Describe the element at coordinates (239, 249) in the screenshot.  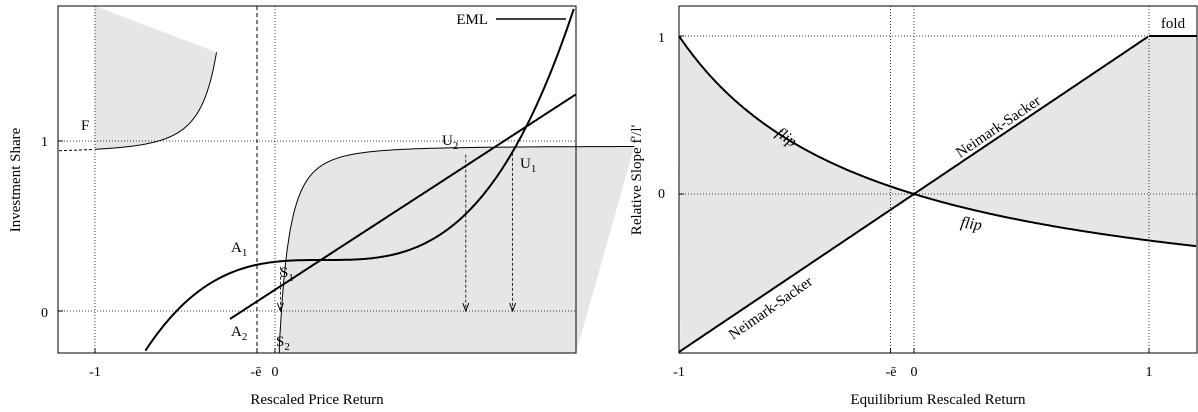
I see `label-A1: A1` at that location.